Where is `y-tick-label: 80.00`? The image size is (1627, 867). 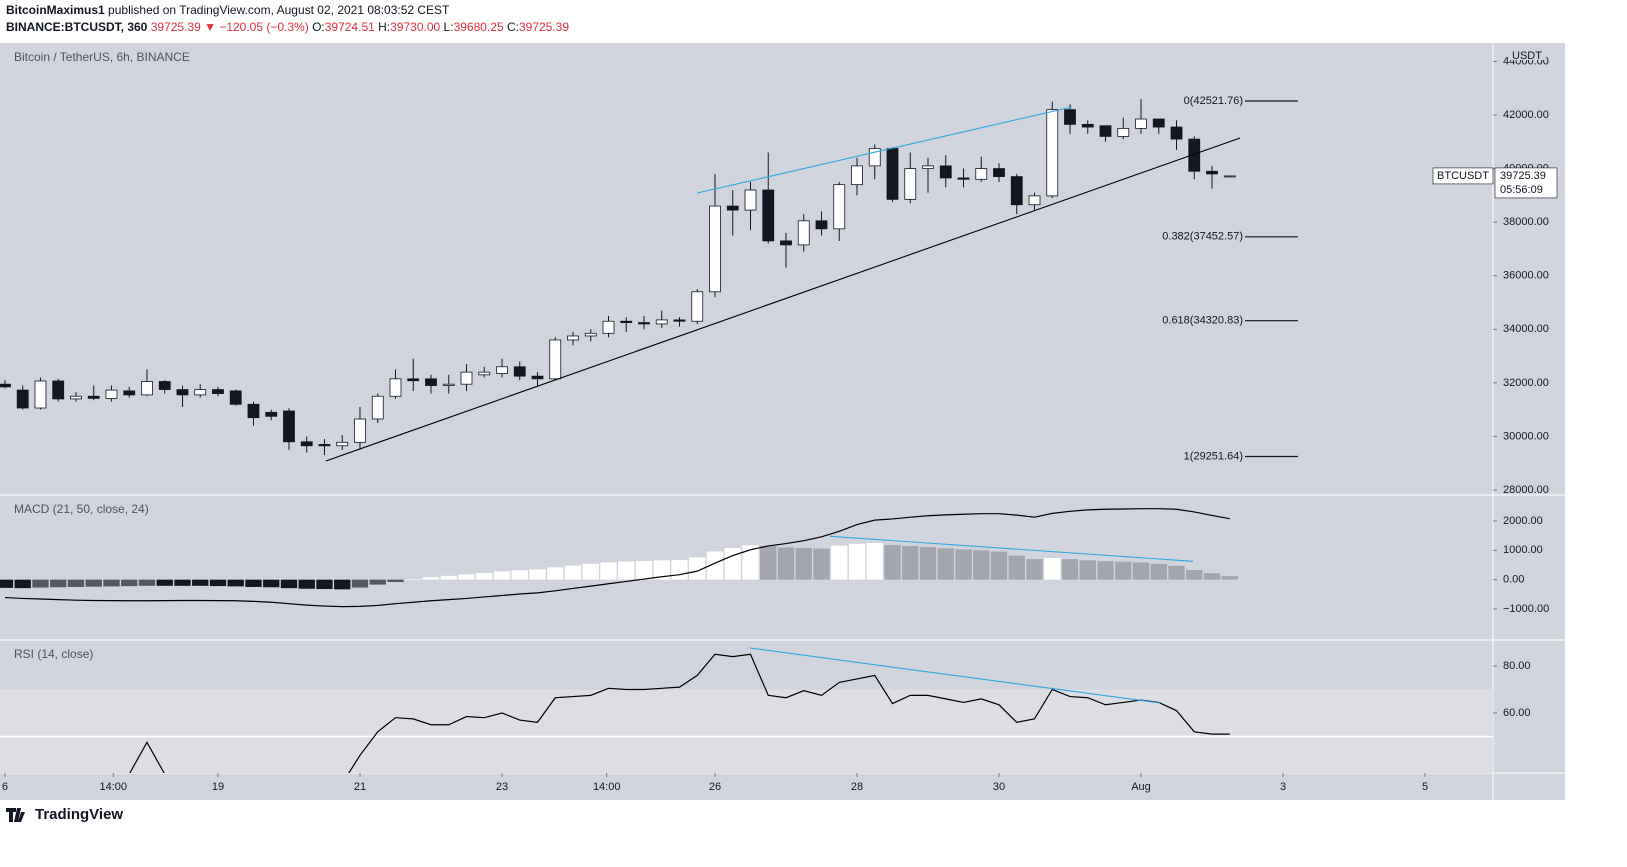 y-tick-label: 80.00 is located at coordinates (1517, 666).